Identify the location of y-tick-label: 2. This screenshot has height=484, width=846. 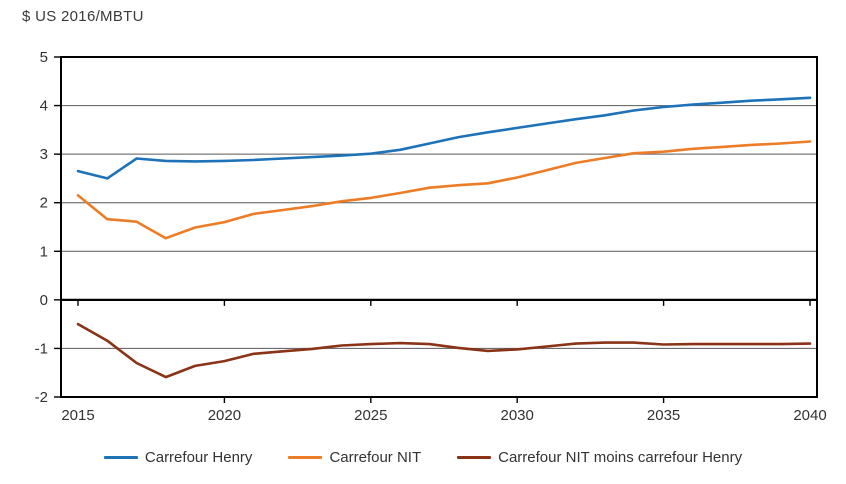
(44, 203).